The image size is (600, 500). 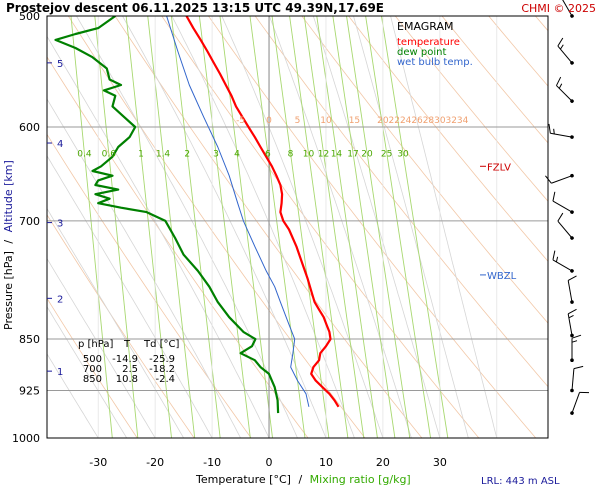 What do you see at coordinates (60, 64) in the screenshot?
I see `altitude-tick-label: 5` at bounding box center [60, 64].